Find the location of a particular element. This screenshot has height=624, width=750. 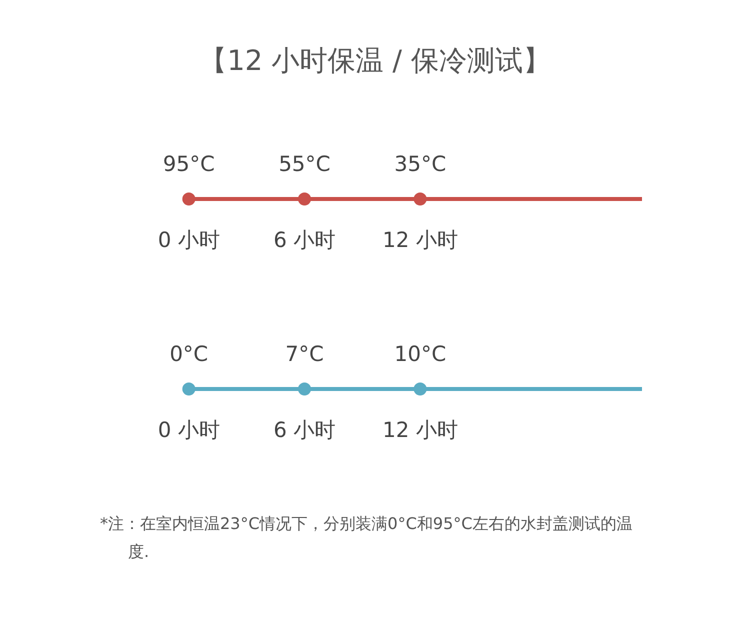

data-label: 10°C is located at coordinates (420, 354).